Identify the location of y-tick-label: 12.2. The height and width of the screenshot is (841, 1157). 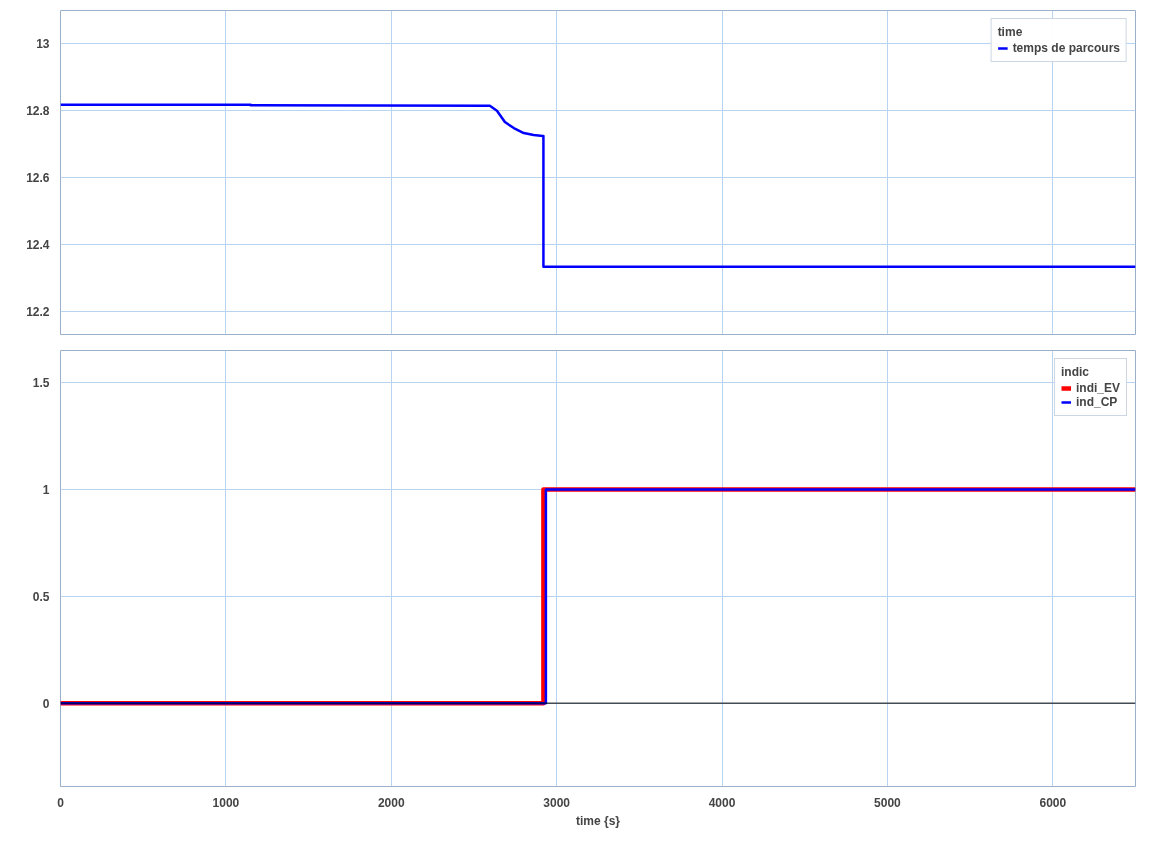
(38, 311).